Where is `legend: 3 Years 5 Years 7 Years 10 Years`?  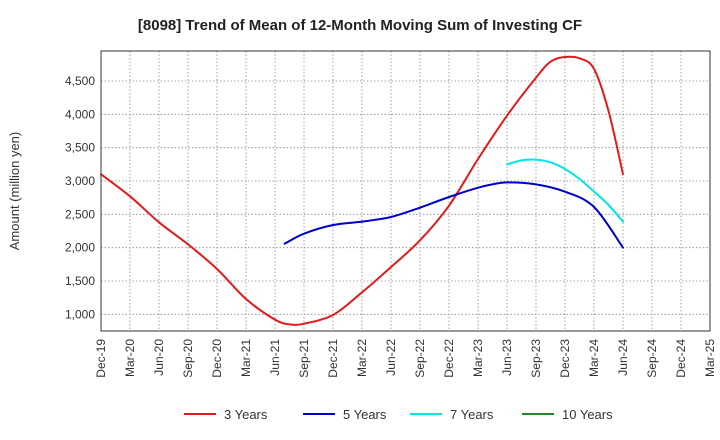 legend: 3 Years 5 Years 7 Years 10 Years is located at coordinates (398, 414).